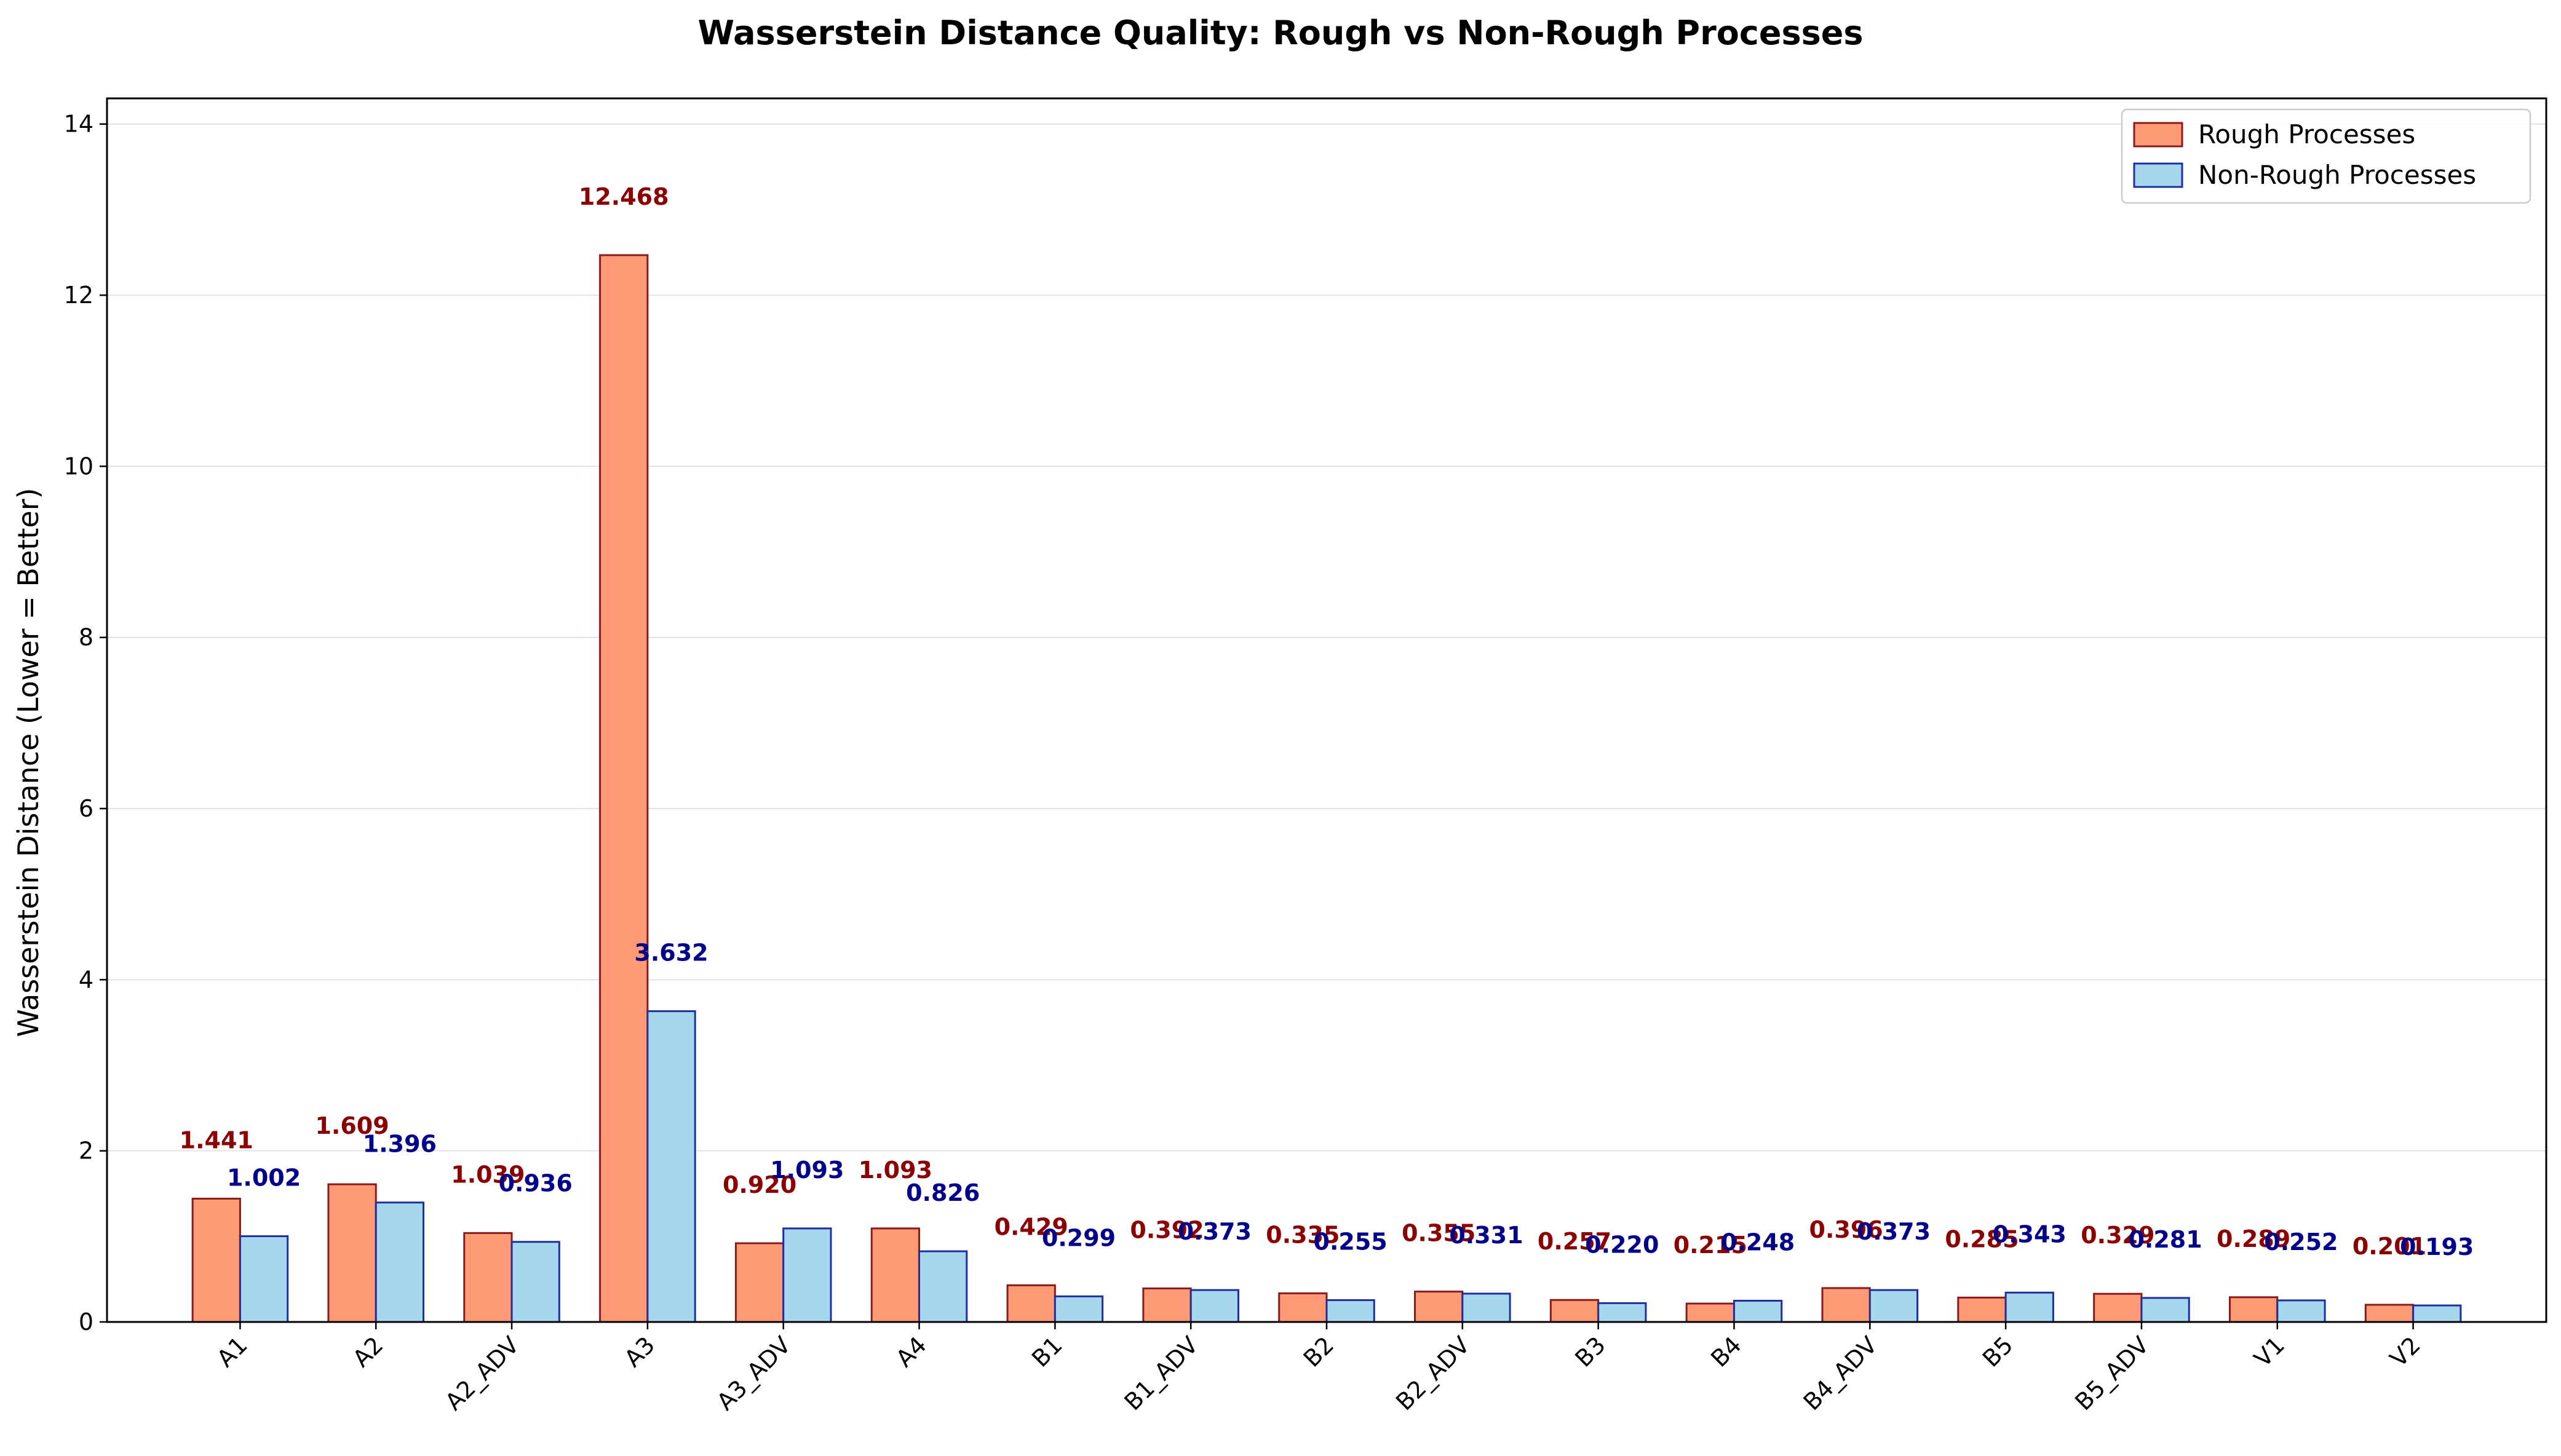 Image resolution: width=2561 pixels, height=1456 pixels. What do you see at coordinates (264, 1179) in the screenshot?
I see `non-rough-value-label: 1.002` at bounding box center [264, 1179].